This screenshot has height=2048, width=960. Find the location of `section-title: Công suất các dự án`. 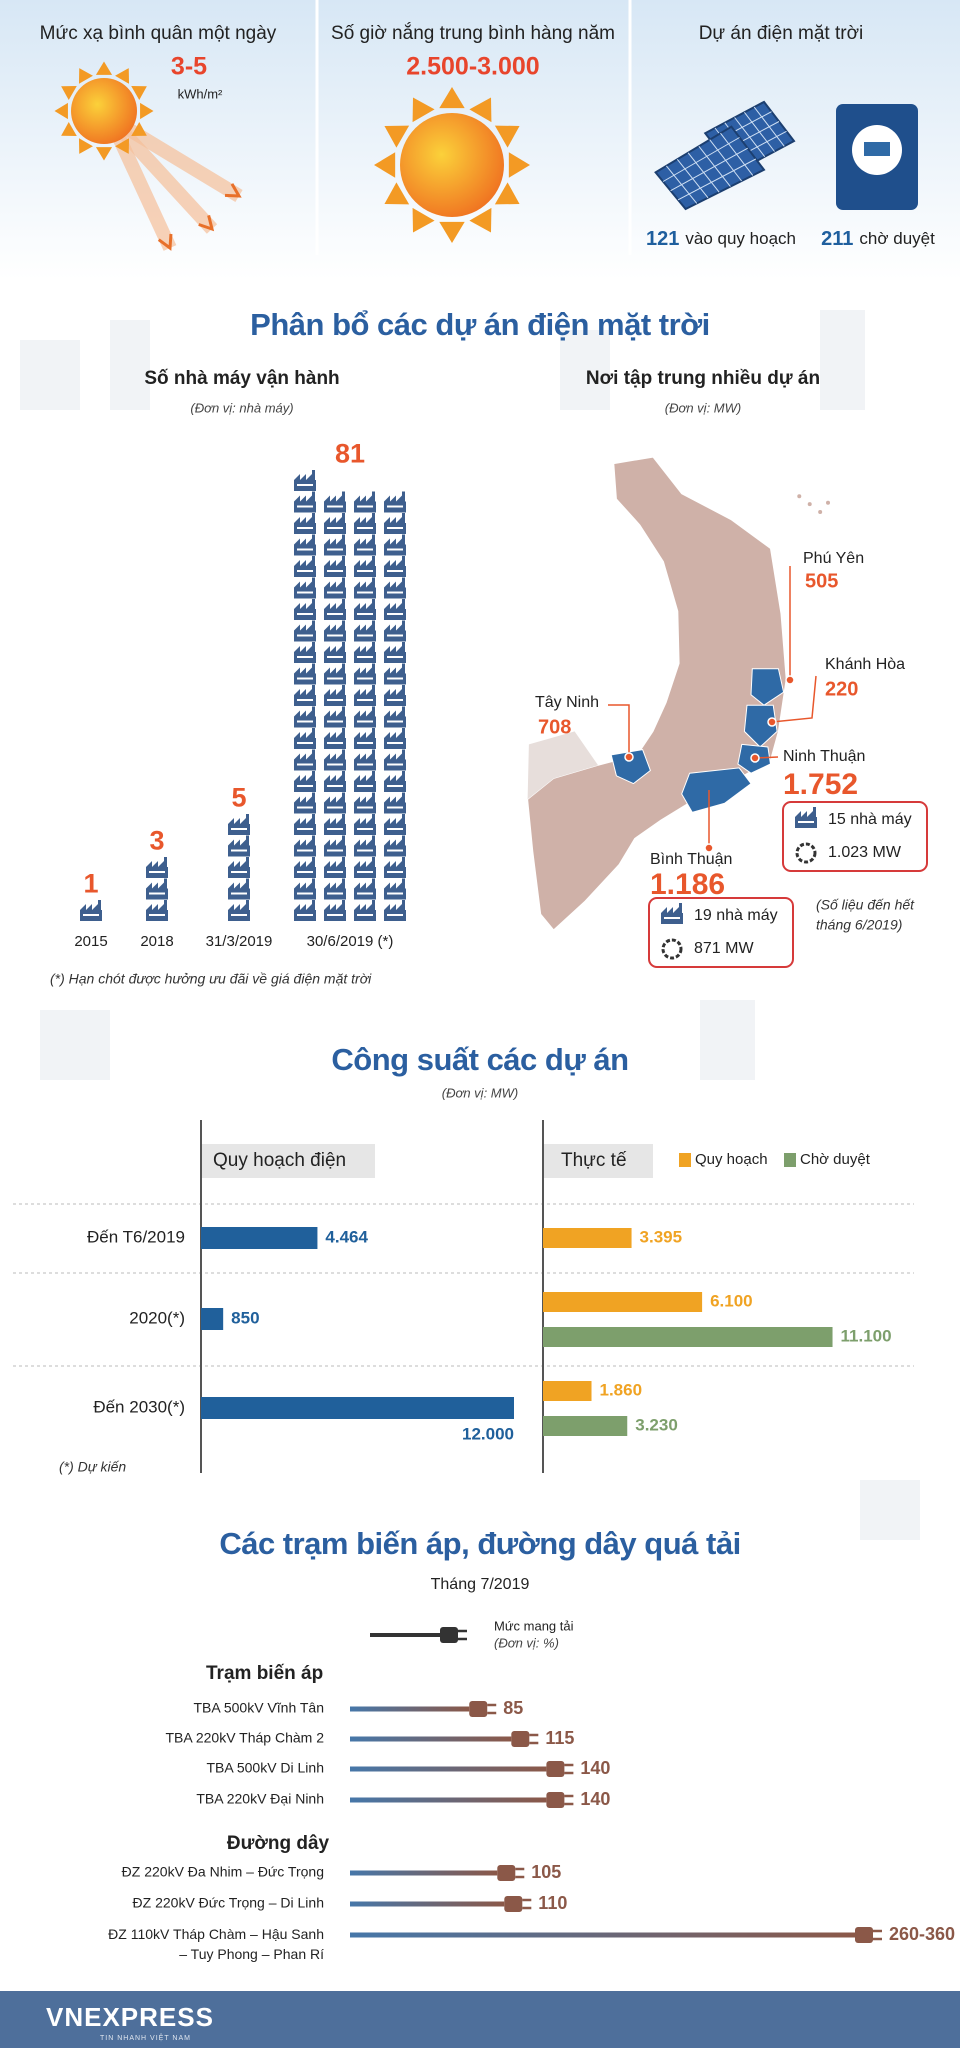

section-title: Công suất các dự án is located at coordinates (479, 1059).